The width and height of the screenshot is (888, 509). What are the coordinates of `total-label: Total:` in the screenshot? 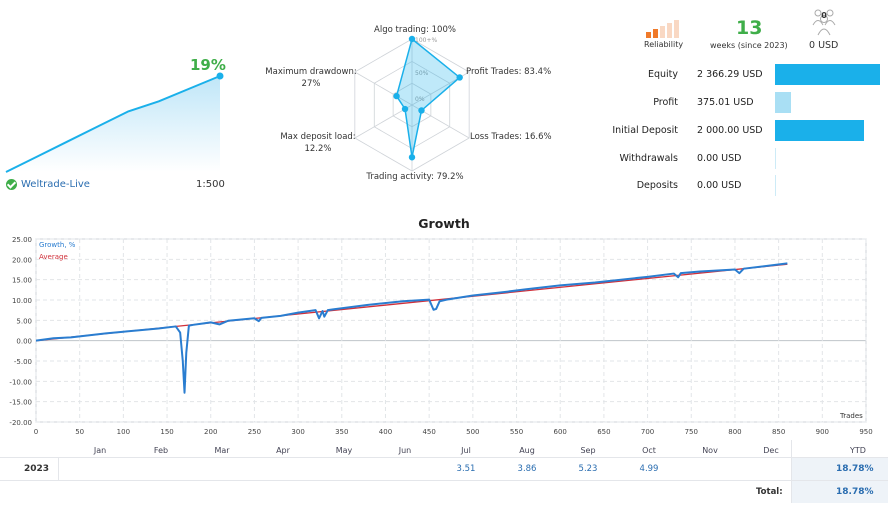 It's located at (769, 492).